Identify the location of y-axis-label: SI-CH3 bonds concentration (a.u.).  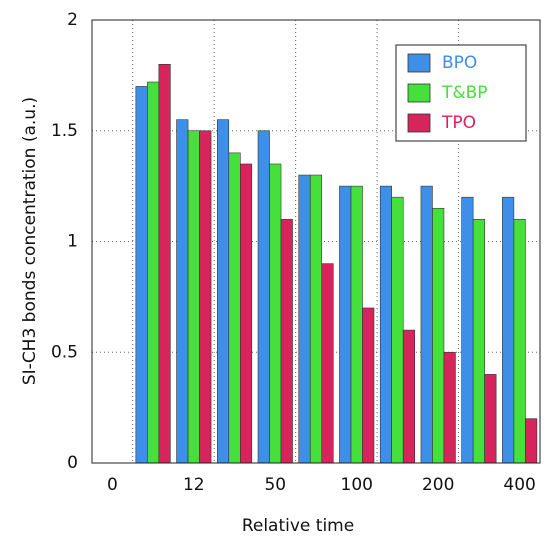
(30, 241).